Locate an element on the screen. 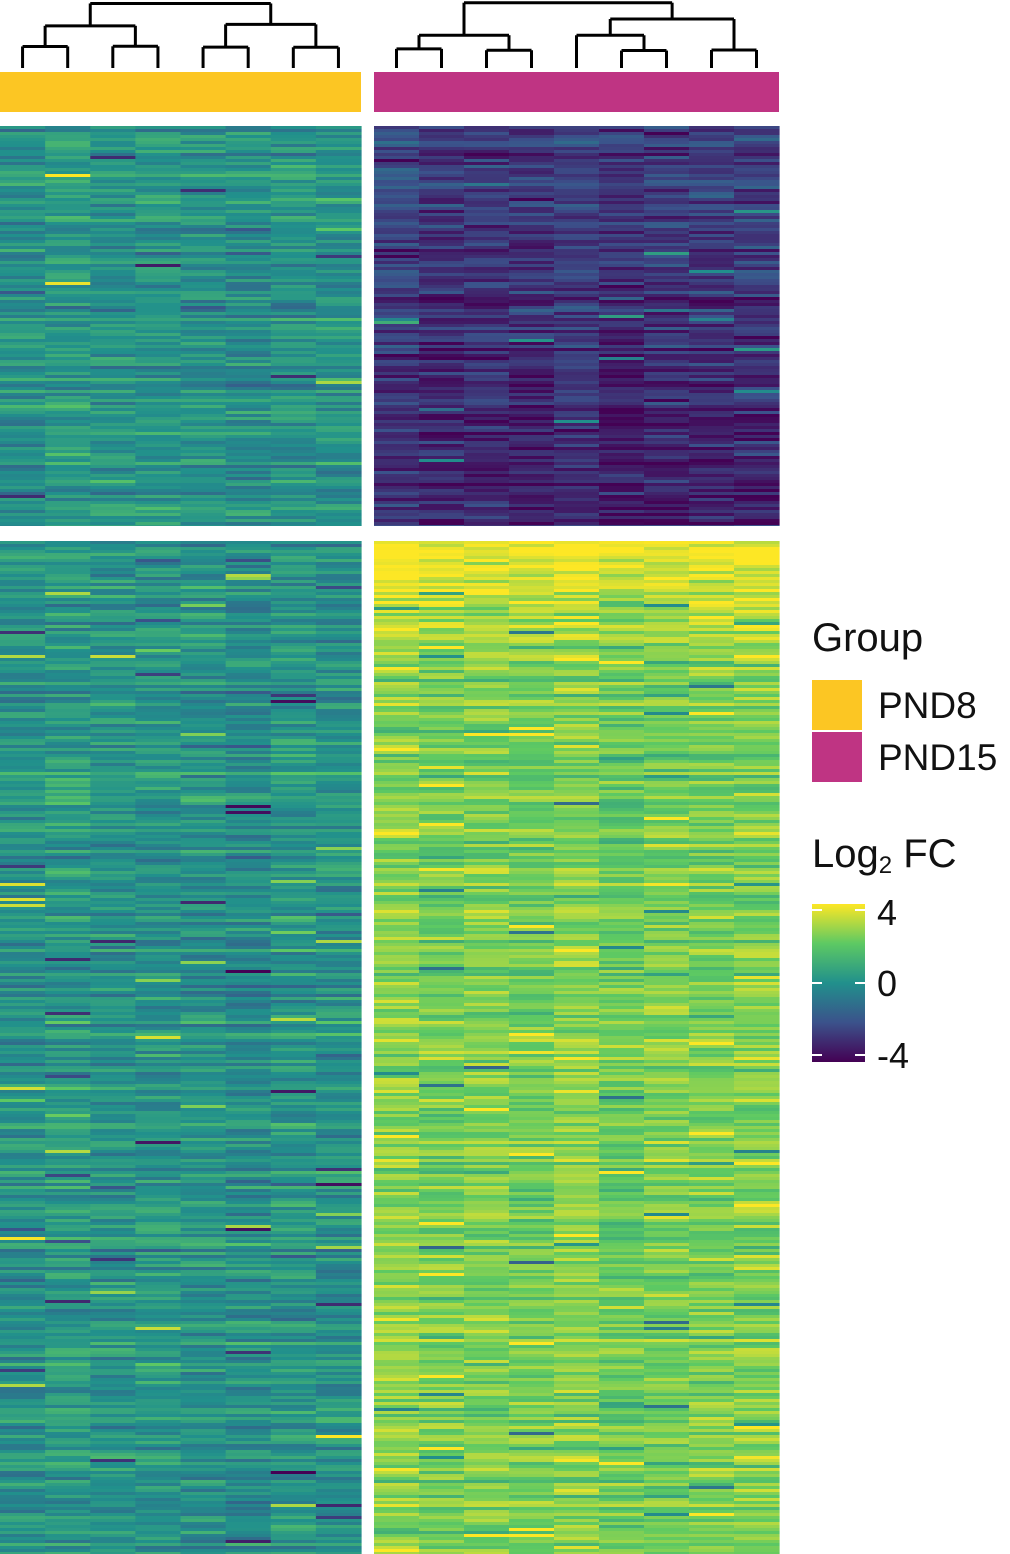  group-annotation-pnd8 is located at coordinates (180, 92).